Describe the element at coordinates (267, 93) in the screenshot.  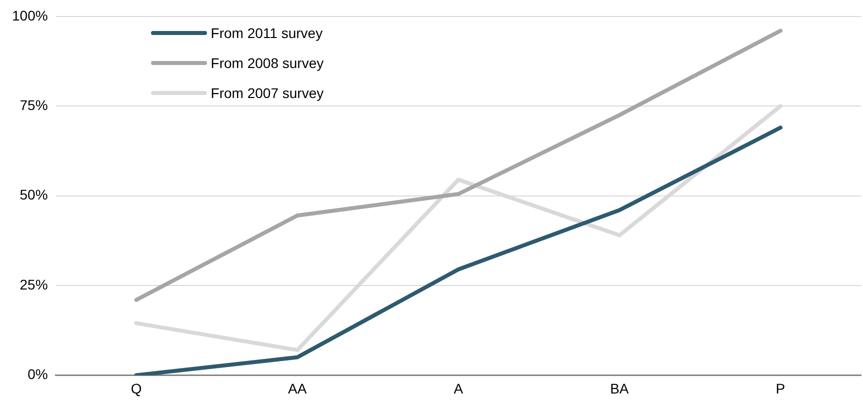
I see `legend-label: From 2007 survey` at that location.